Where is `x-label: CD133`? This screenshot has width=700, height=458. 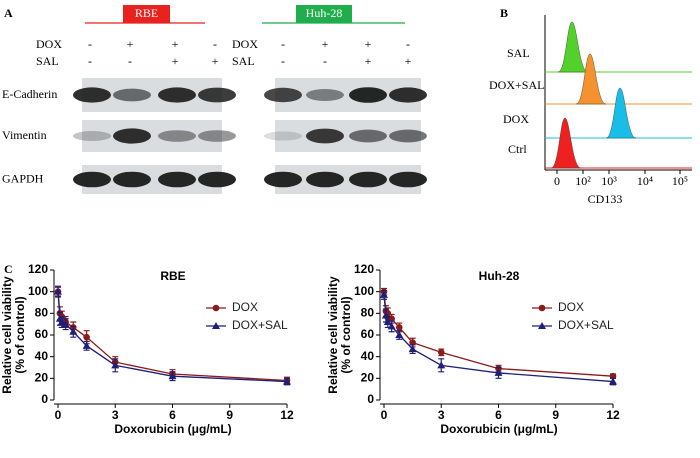
x-label: CD133 is located at coordinates (605, 199).